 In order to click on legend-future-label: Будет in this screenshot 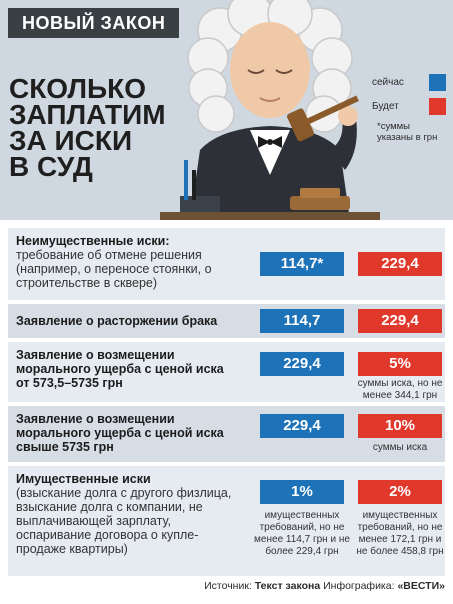, I will do `click(385, 106)`.